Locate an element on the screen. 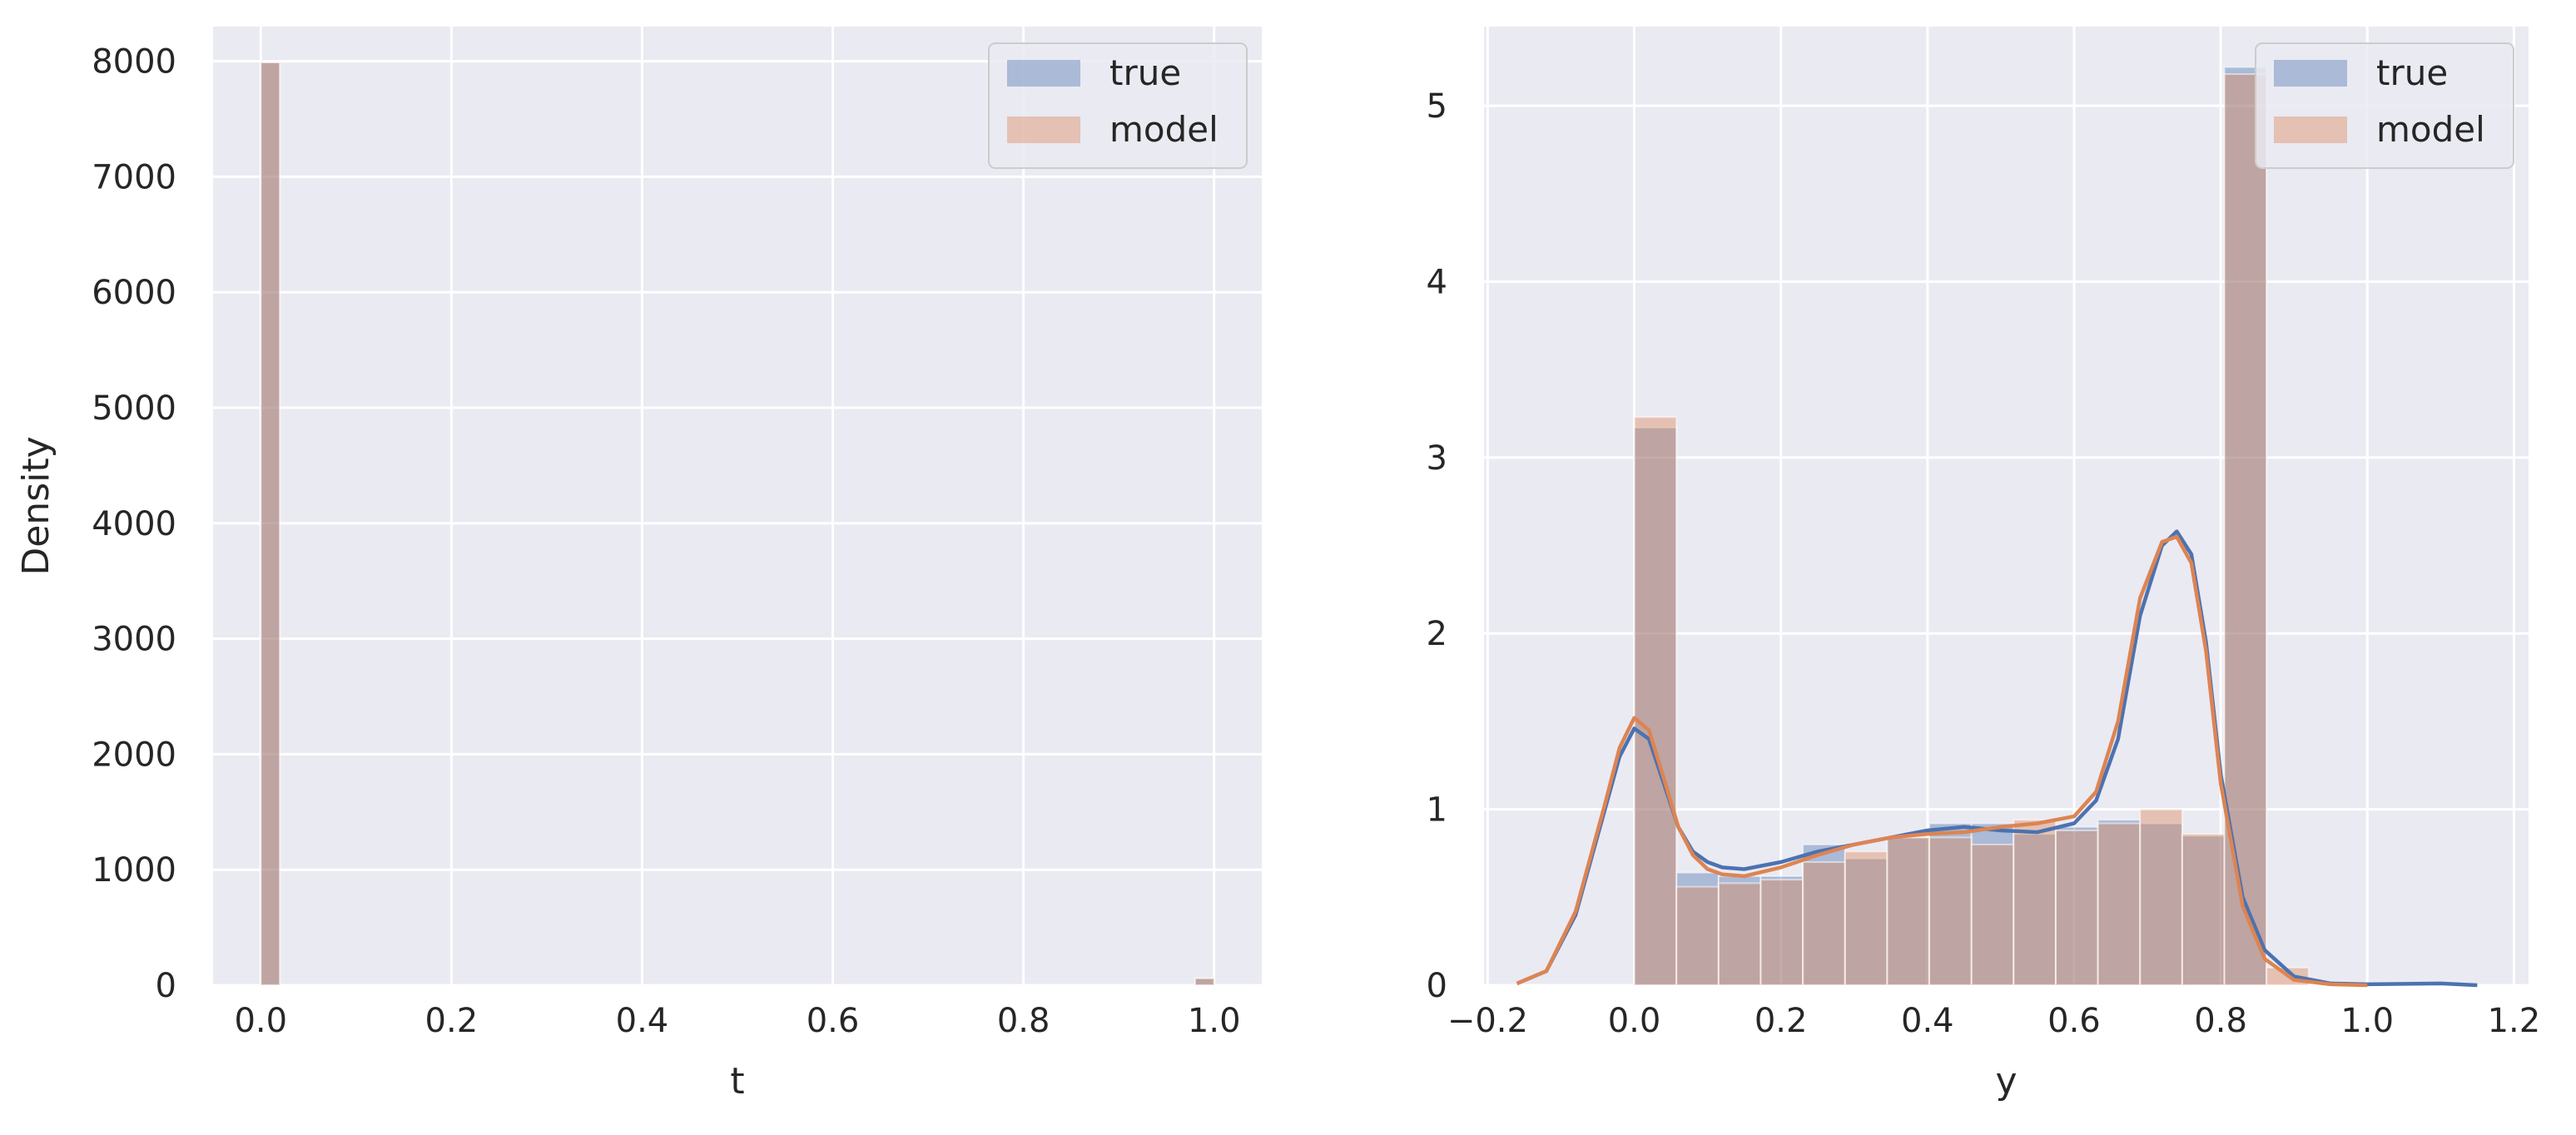  y-axis-label: Density is located at coordinates (36, 505).